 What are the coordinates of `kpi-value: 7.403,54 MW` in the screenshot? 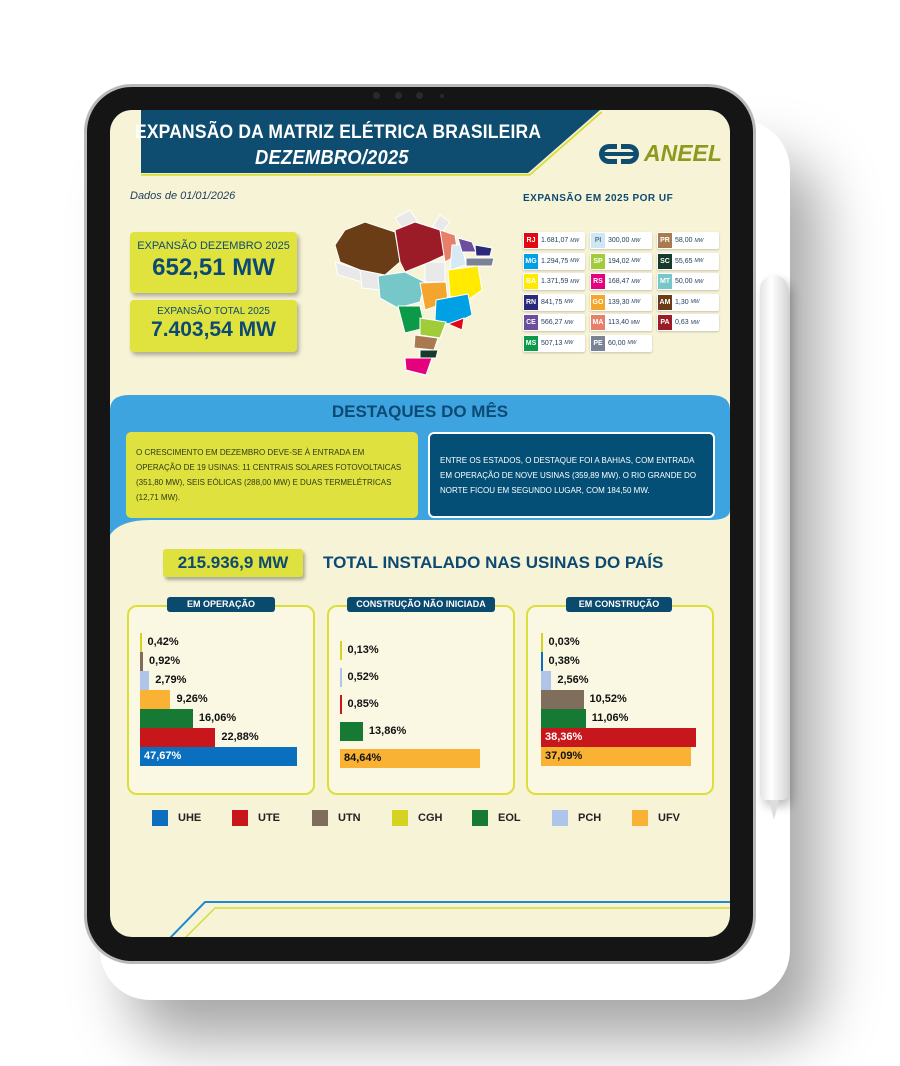 It's located at (213, 329).